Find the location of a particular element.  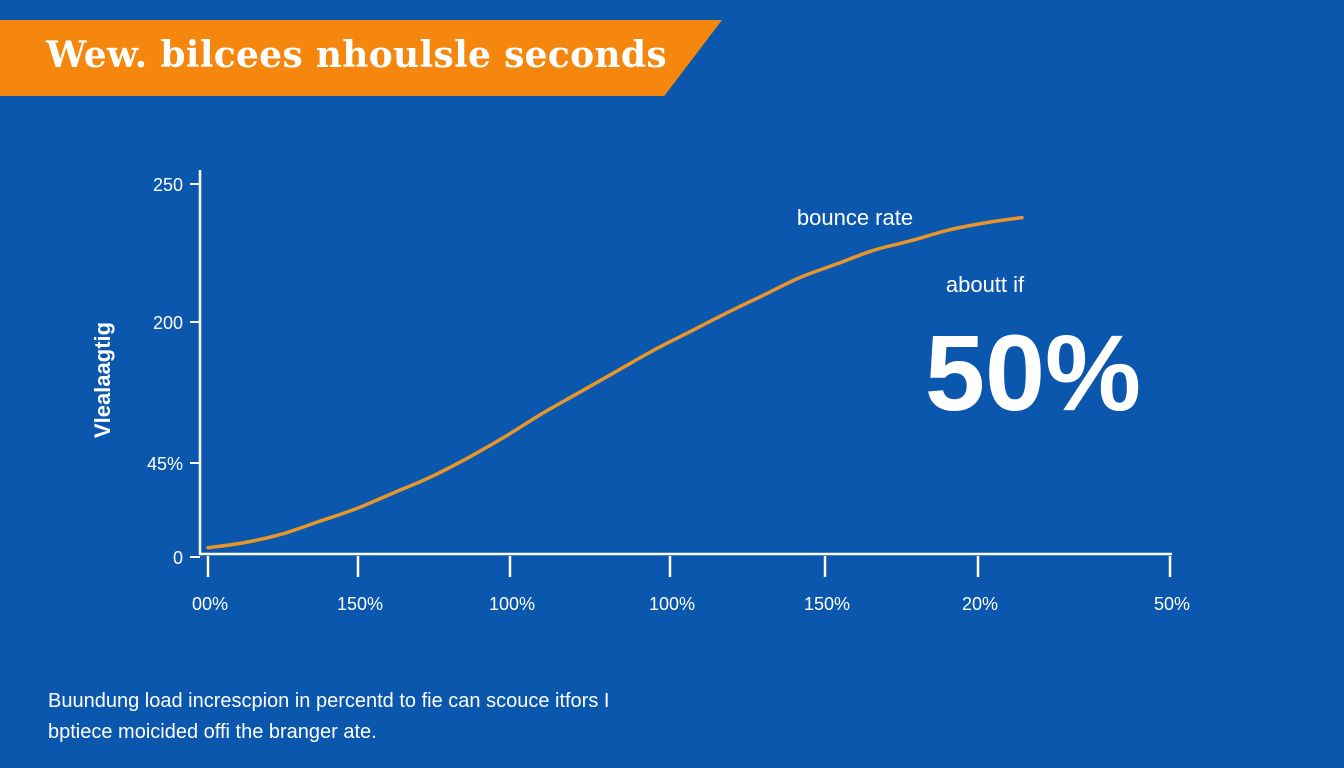

annotation-series-label: bounce rate is located at coordinates (855, 217).